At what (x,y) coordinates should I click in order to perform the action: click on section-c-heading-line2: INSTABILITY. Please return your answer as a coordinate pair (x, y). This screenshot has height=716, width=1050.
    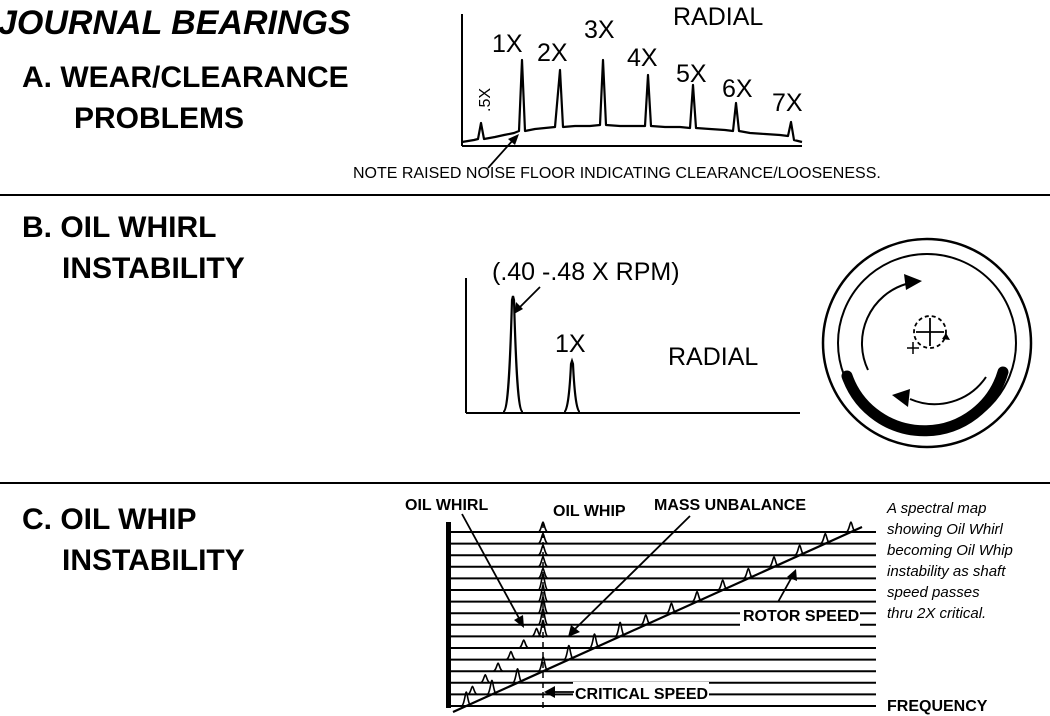
    Looking at the image, I should click on (153, 560).